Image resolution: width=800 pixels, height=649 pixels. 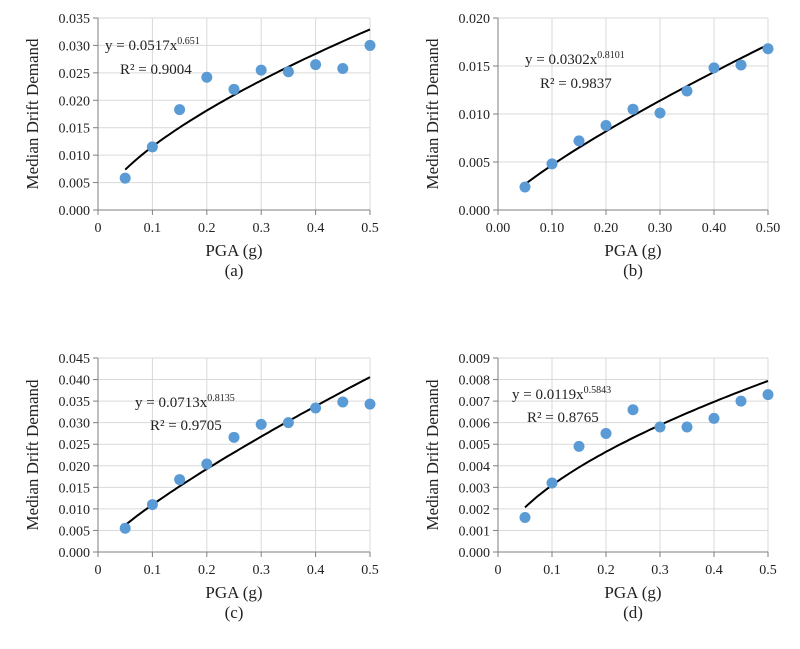 What do you see at coordinates (141, 46) in the screenshot?
I see `equation-base: y = 0.0517x` at bounding box center [141, 46].